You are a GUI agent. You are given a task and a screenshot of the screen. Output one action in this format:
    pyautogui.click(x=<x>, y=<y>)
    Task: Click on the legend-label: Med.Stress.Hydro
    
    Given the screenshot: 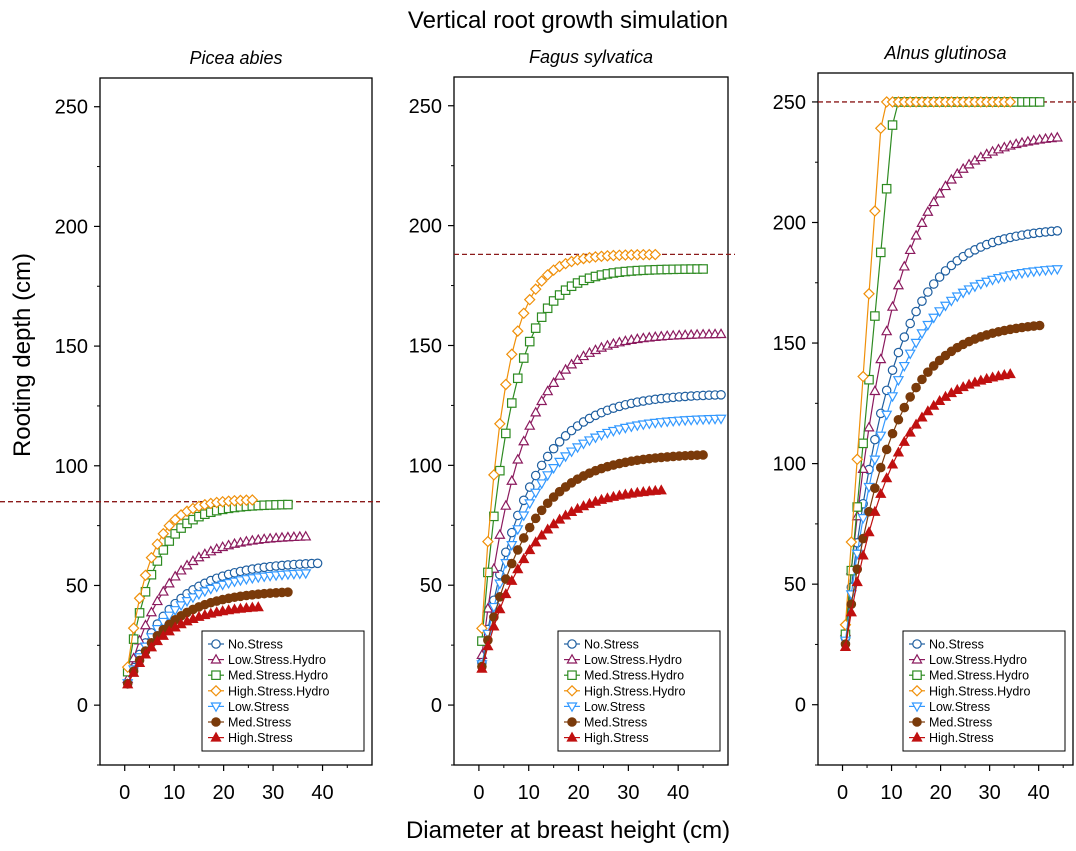 What is the action you would take?
    pyautogui.click(x=278, y=676)
    